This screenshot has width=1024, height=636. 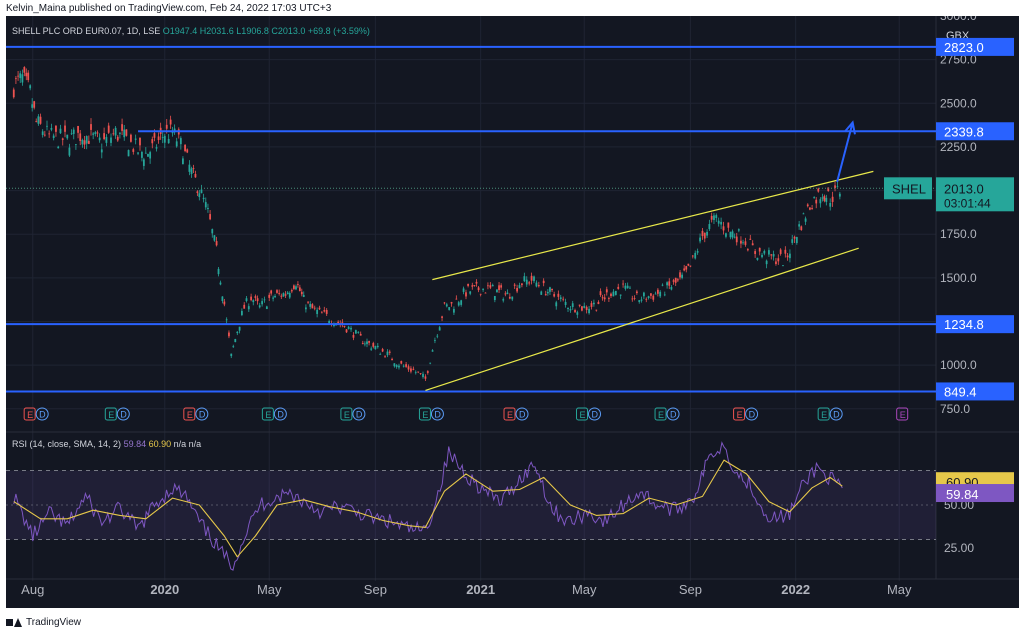 I want to click on price-tick-label: 2750.0, so click(x=958, y=60).